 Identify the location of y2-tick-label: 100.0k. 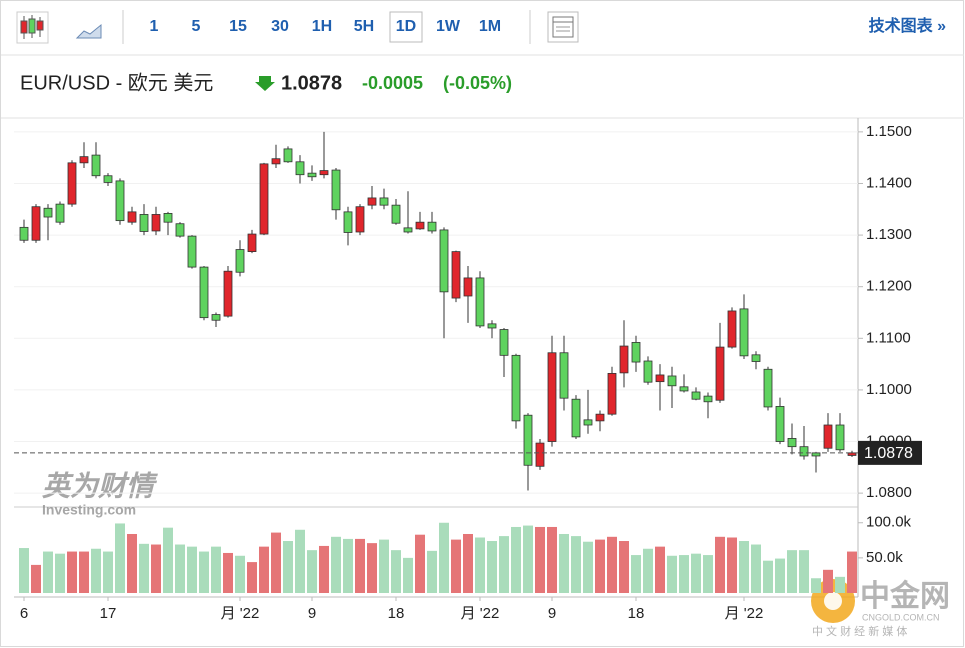
(889, 522).